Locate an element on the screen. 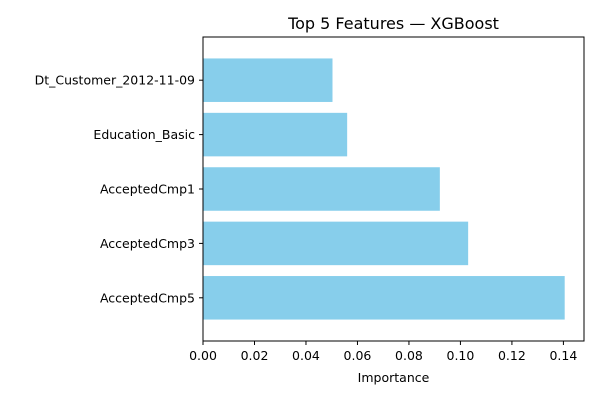  y-tick-label: AcceptedCmp1 is located at coordinates (147, 189).